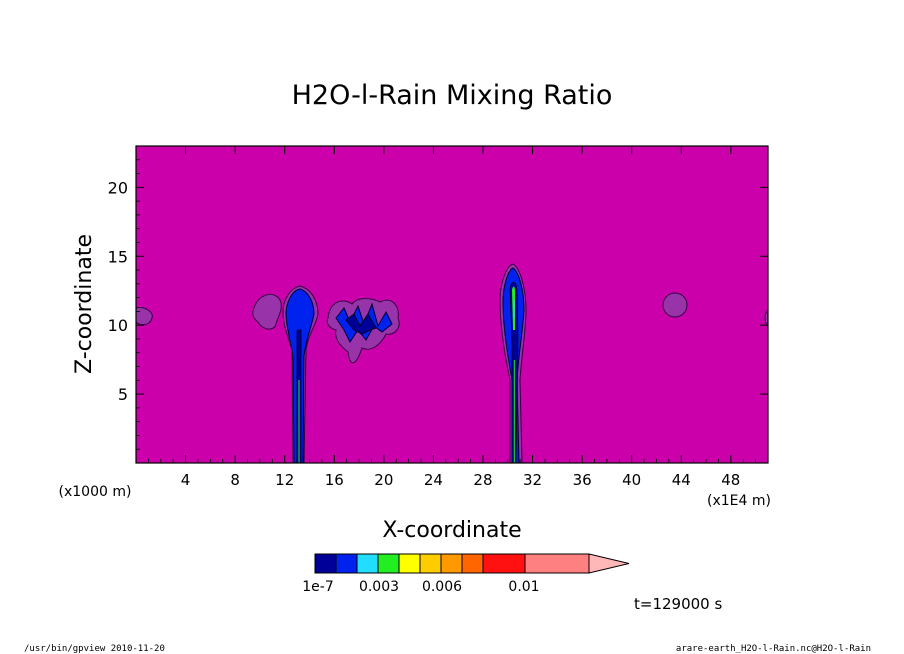 The width and height of the screenshot is (904, 654). What do you see at coordinates (118, 256) in the screenshot?
I see `y-tick-label: 15` at bounding box center [118, 256].